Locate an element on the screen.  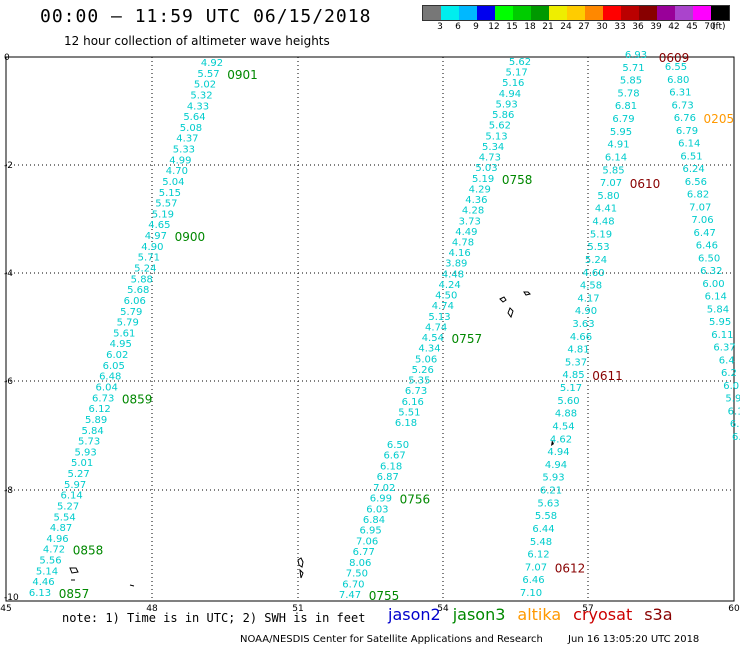
wave-height-value: 6.16 is located at coordinates (413, 402).